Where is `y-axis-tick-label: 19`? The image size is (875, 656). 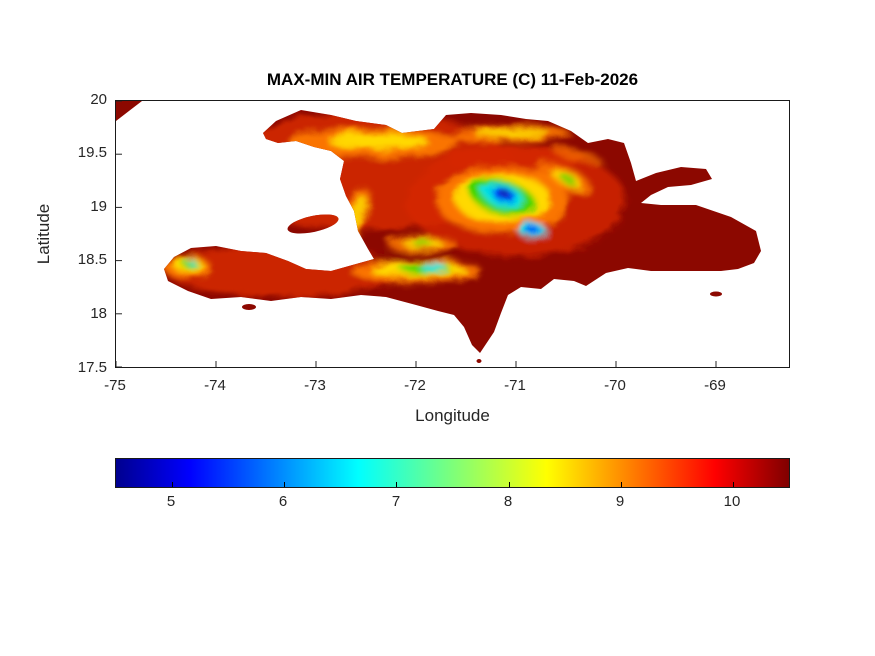 y-axis-tick-label: 19 is located at coordinates (98, 206).